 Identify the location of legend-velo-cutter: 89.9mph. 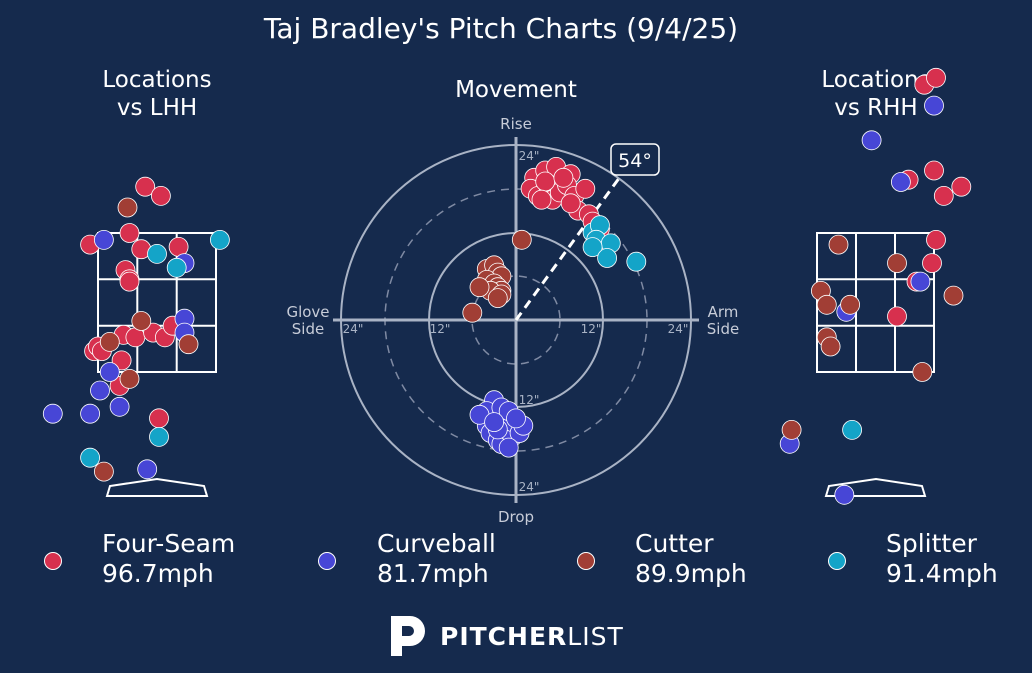
(691, 573).